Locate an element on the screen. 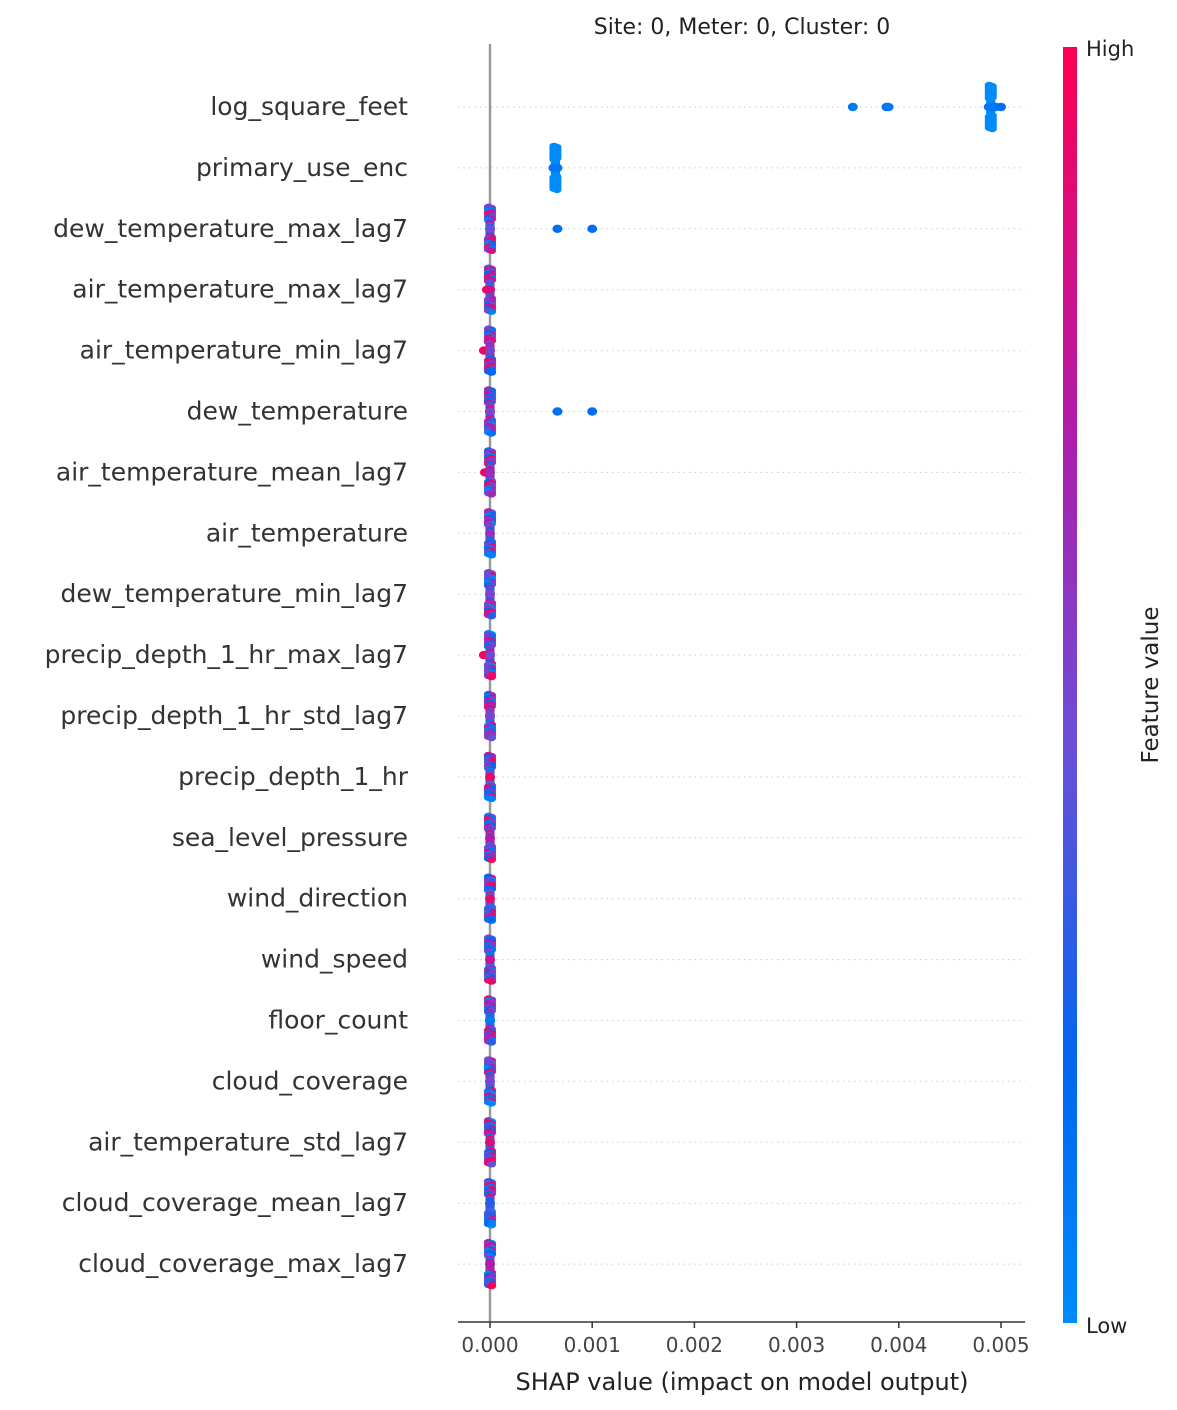  feature-label: air_temperature_min_lag7 is located at coordinates (244, 350).